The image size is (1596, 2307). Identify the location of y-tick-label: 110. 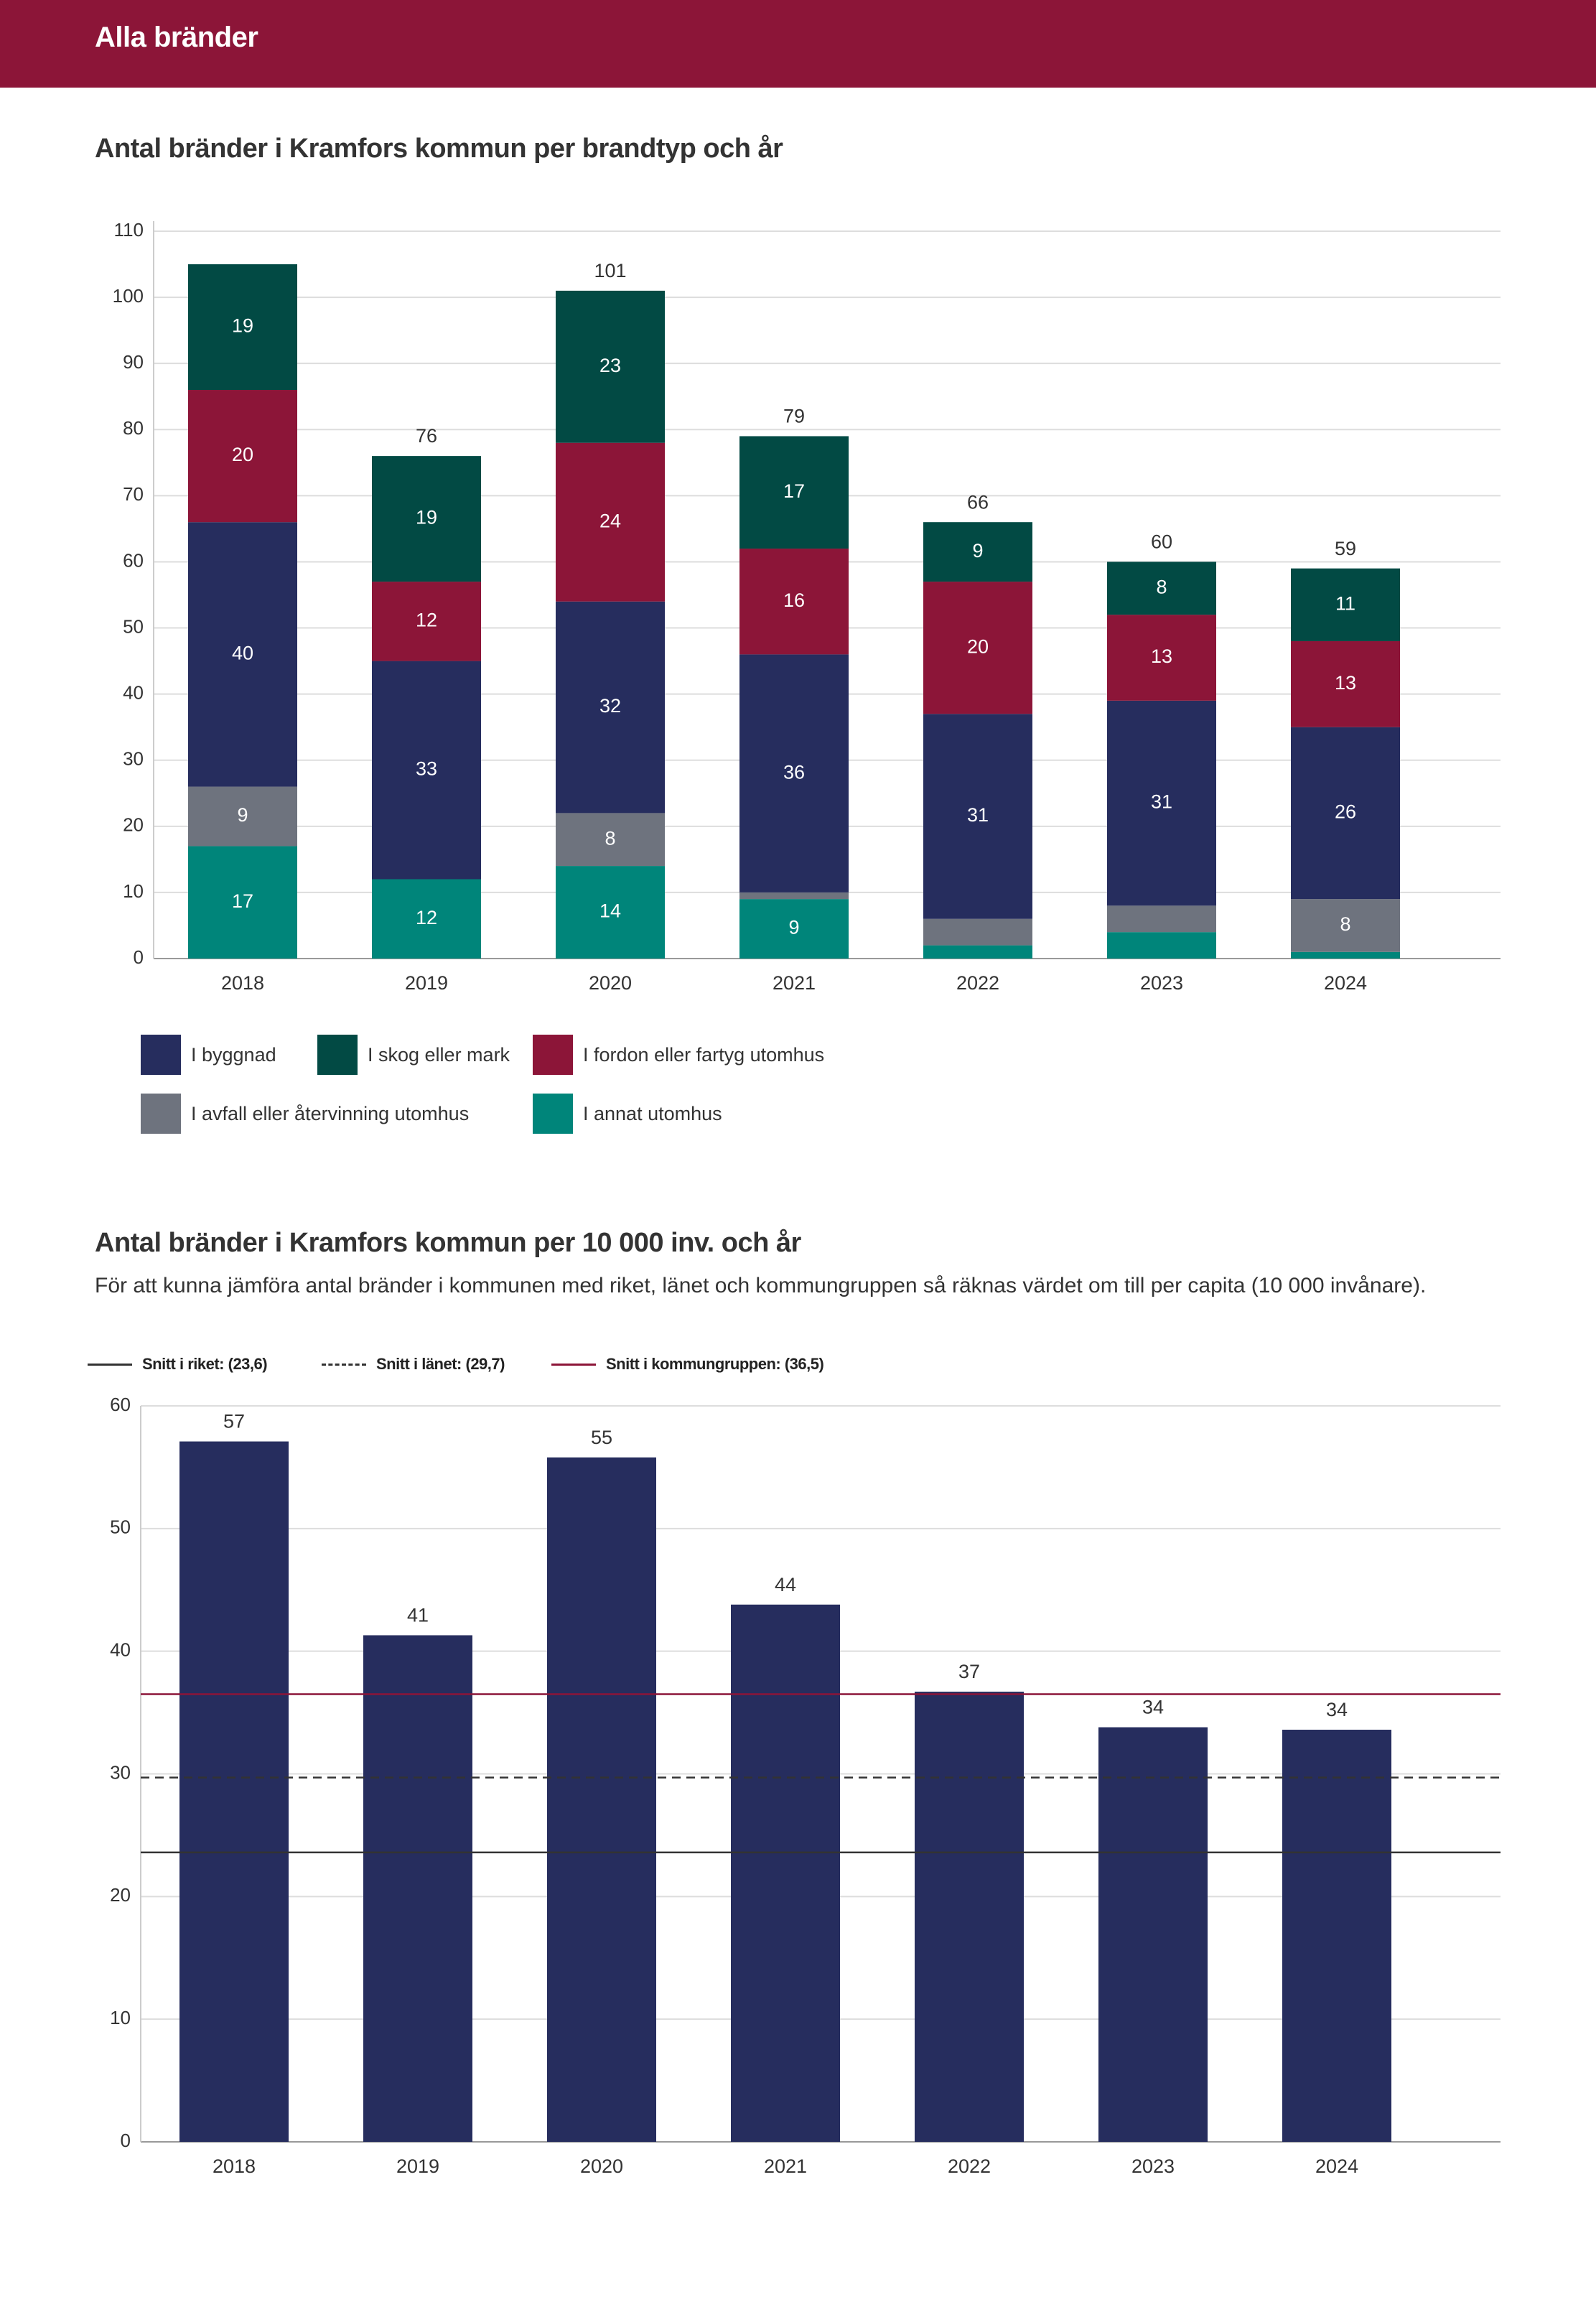
(129, 230).